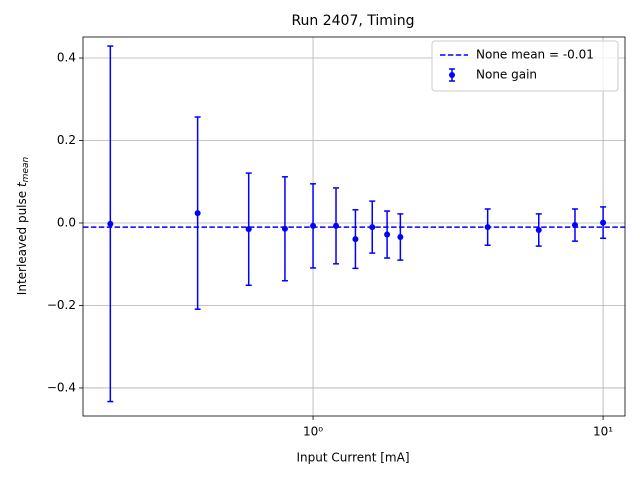  I want to click on y-axis-label: Interleaved pulse tmean, so click(23, 226).